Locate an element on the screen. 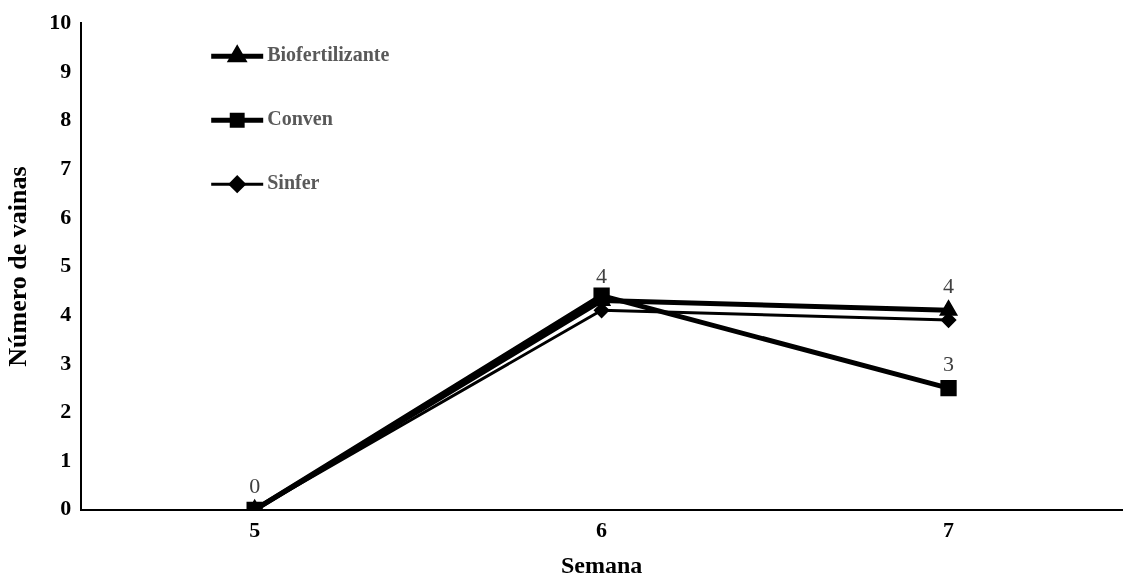  x-tick-label: 5 is located at coordinates (255, 529).